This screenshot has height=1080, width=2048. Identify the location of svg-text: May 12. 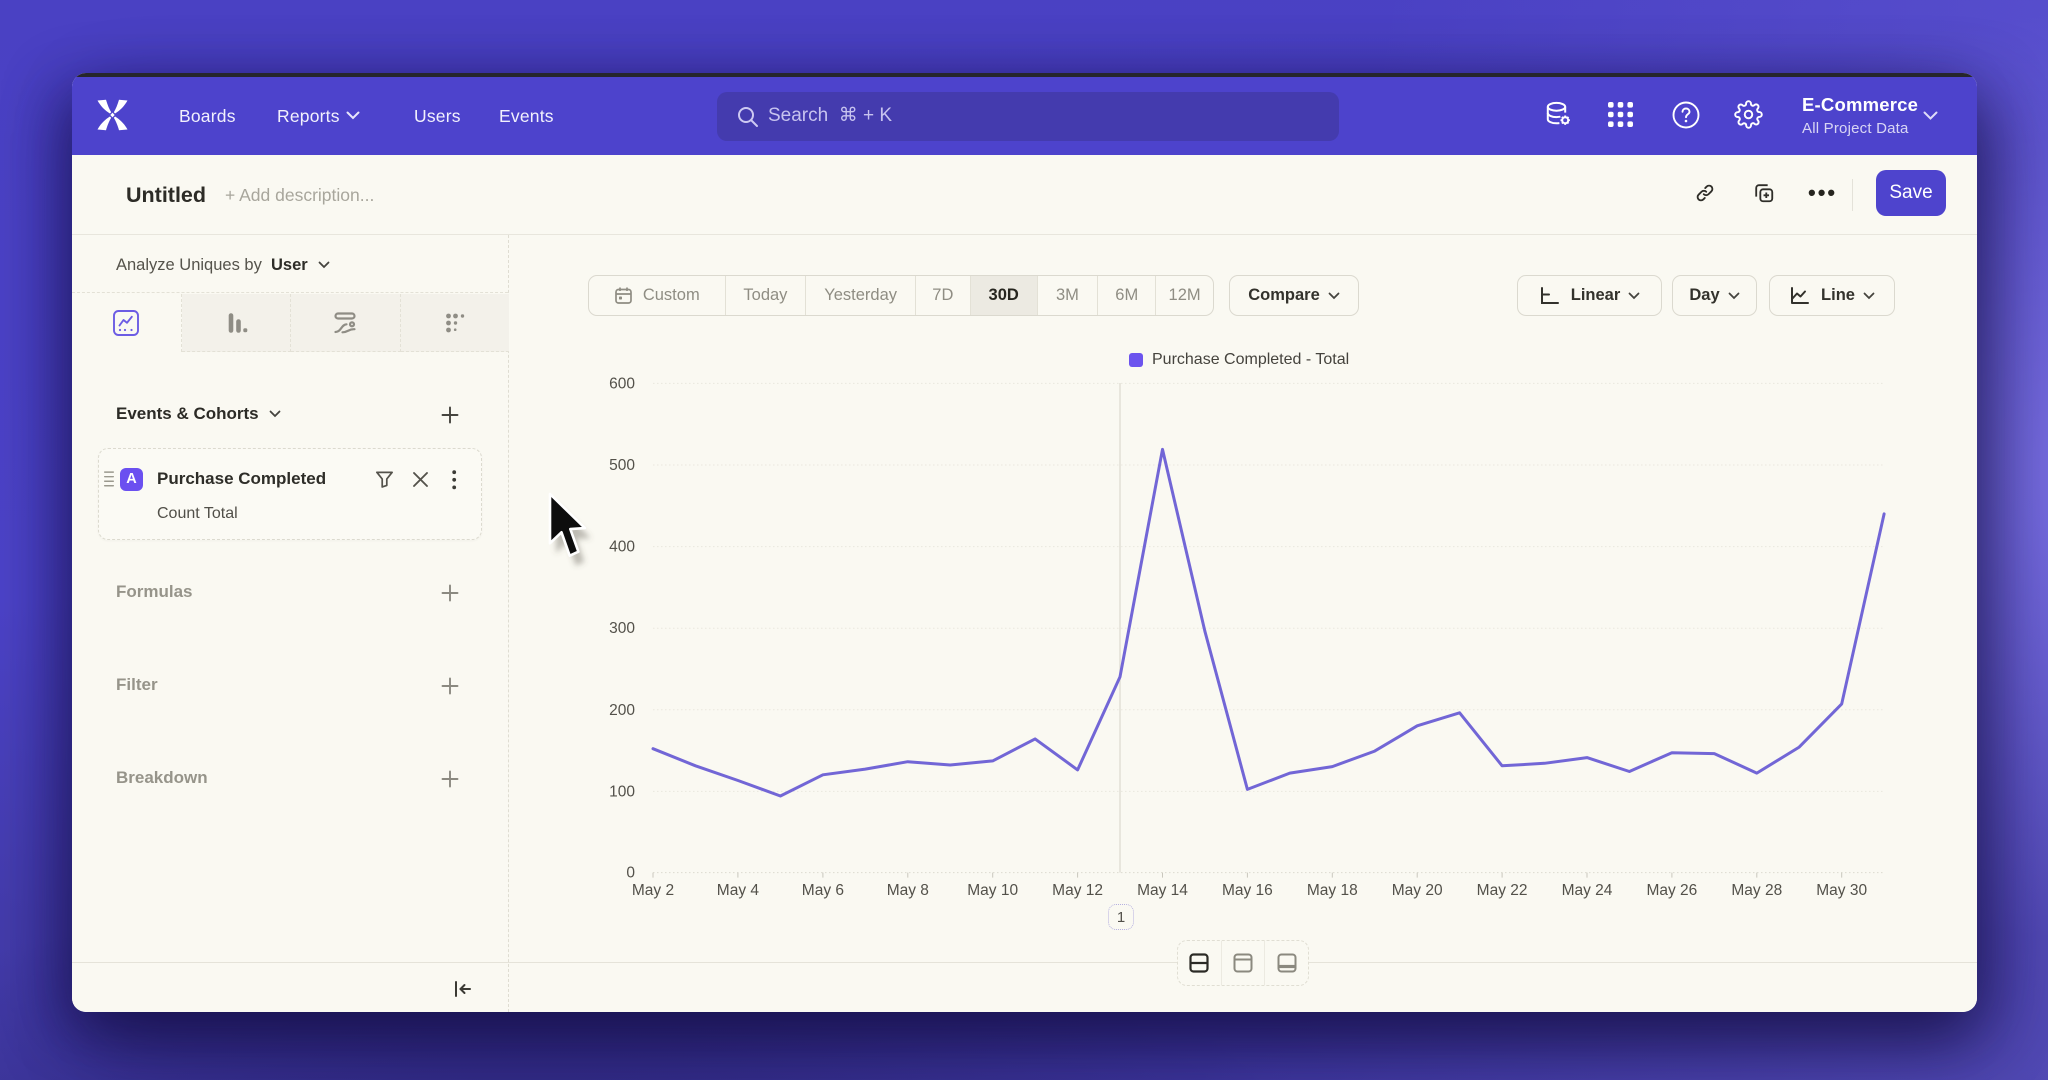
(1077, 890).